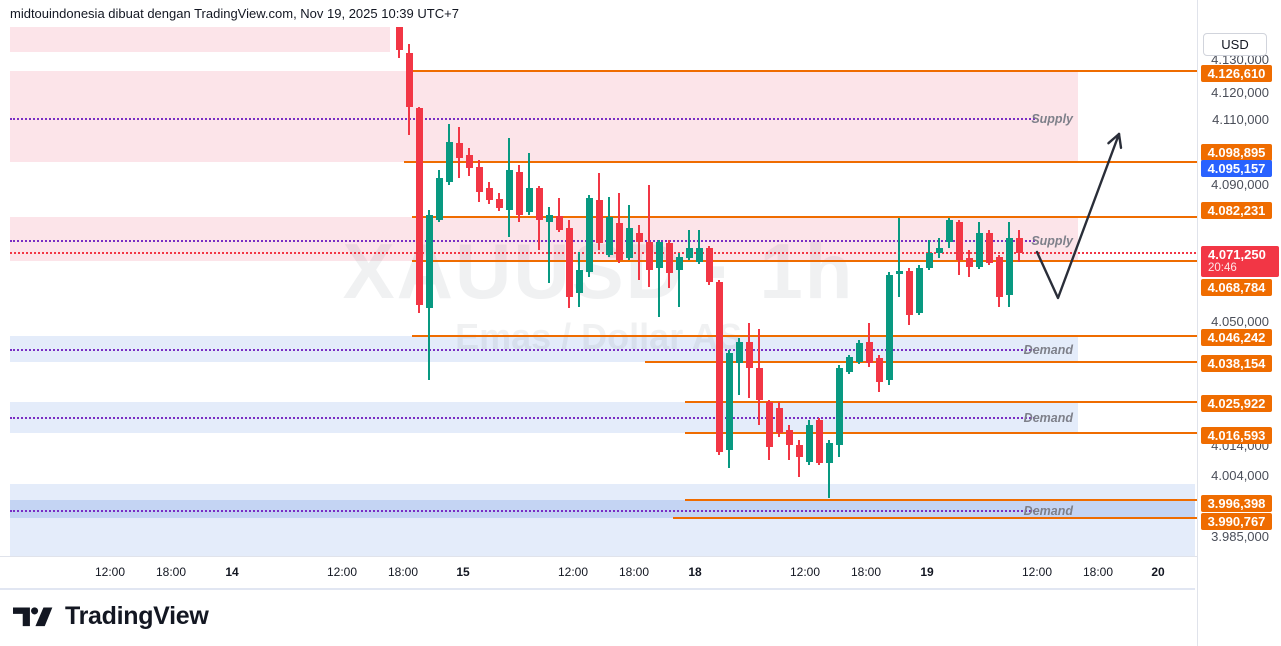  What do you see at coordinates (1236, 73) in the screenshot?
I see `price-level-label: 4.126,610` at bounding box center [1236, 73].